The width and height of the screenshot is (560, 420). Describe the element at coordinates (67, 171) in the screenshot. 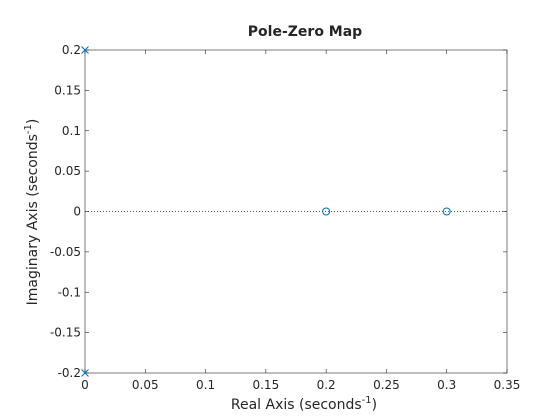

I see `y-tick-label: 0.05` at that location.